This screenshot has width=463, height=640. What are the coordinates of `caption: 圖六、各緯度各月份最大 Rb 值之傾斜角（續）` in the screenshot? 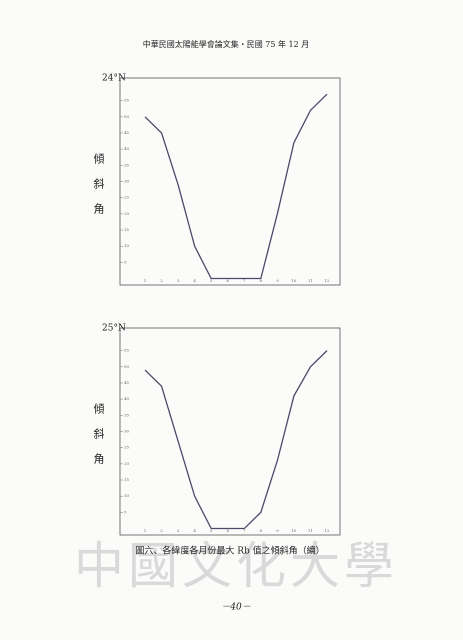 It's located at (229, 551).